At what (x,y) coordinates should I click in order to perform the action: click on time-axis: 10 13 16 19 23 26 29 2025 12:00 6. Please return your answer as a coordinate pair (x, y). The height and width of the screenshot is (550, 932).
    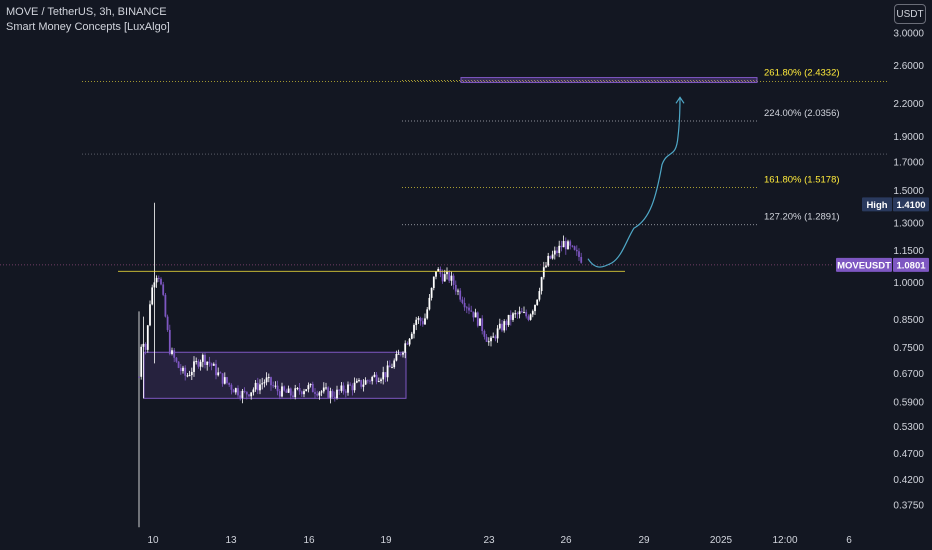
    Looking at the image, I should click on (499, 540).